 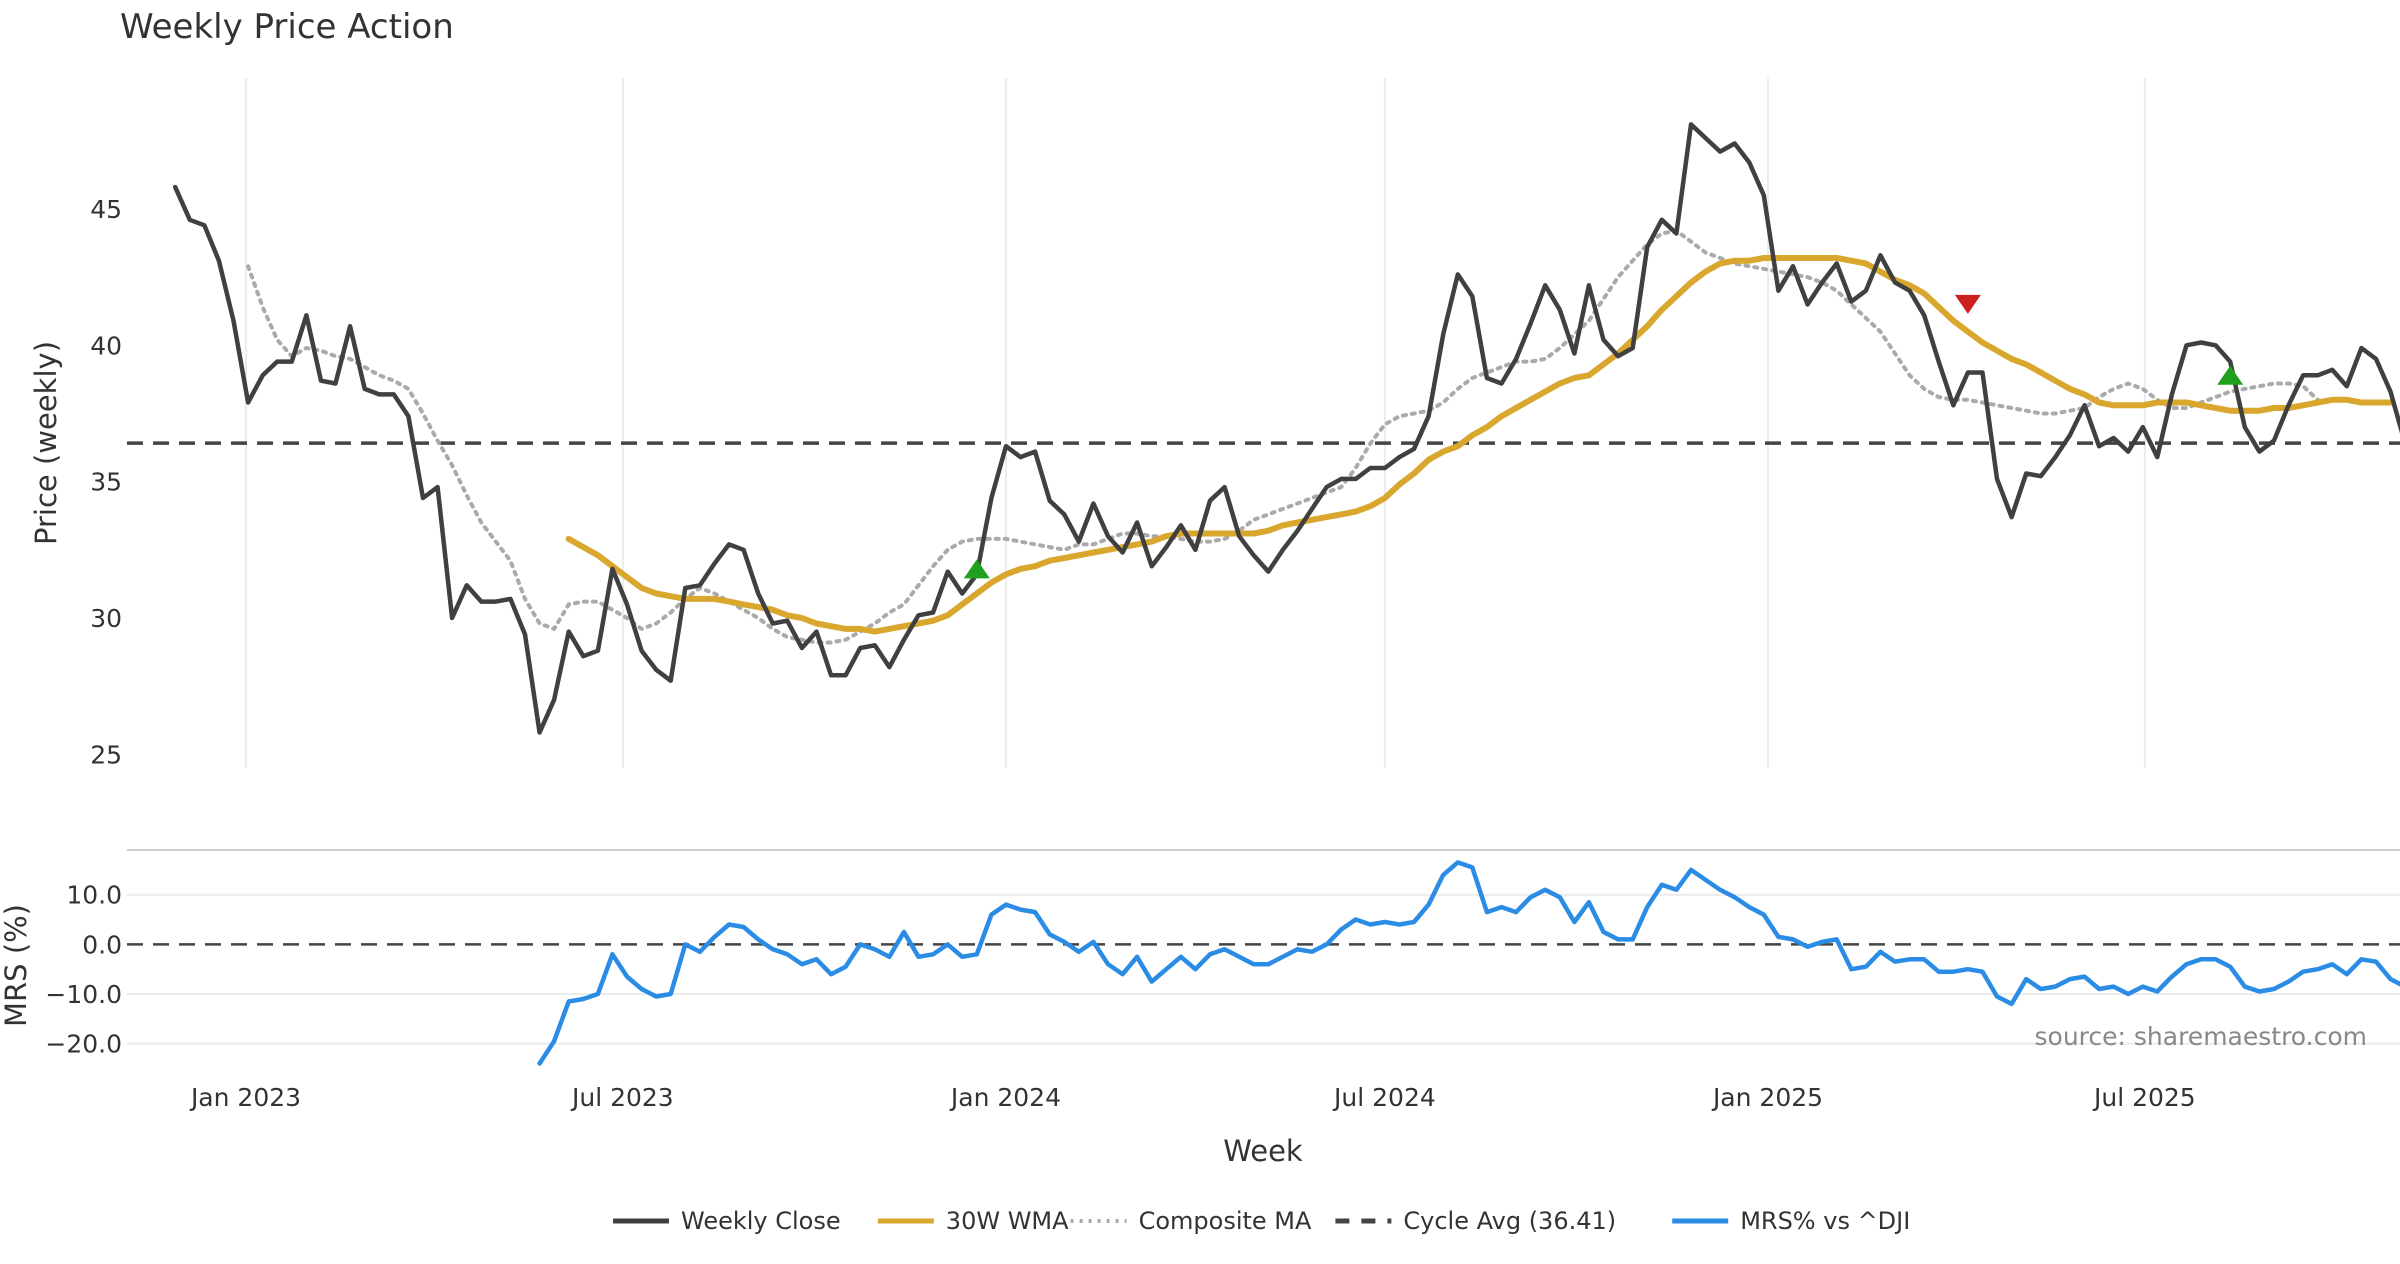 What do you see at coordinates (245, 1097) in the screenshot?
I see `x-tick-label: Jan 2023` at bounding box center [245, 1097].